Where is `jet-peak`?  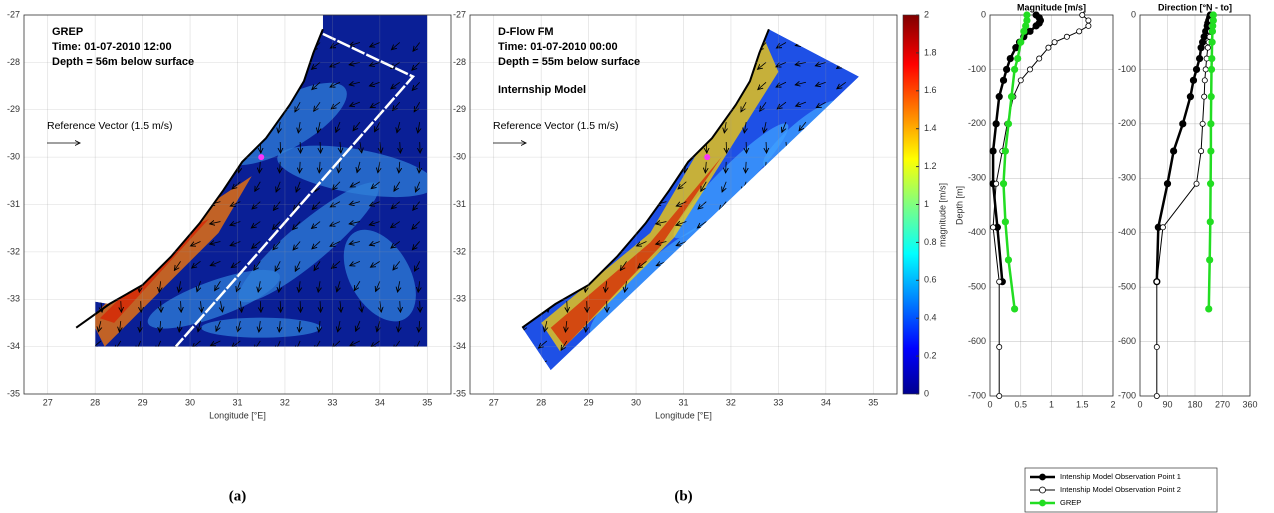 jet-peak is located at coordinates (636, 252).